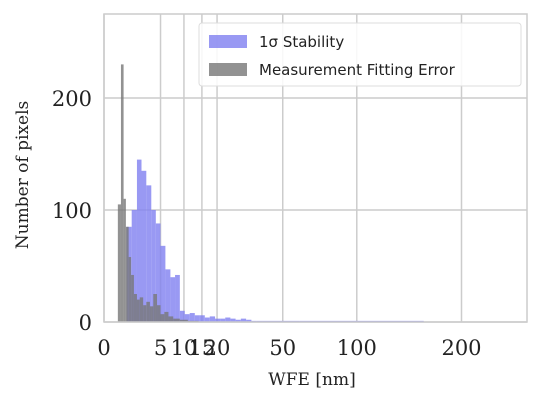 This screenshot has height=402, width=540. Describe the element at coordinates (461, 348) in the screenshot. I see `x-tick-label: 200` at that location.